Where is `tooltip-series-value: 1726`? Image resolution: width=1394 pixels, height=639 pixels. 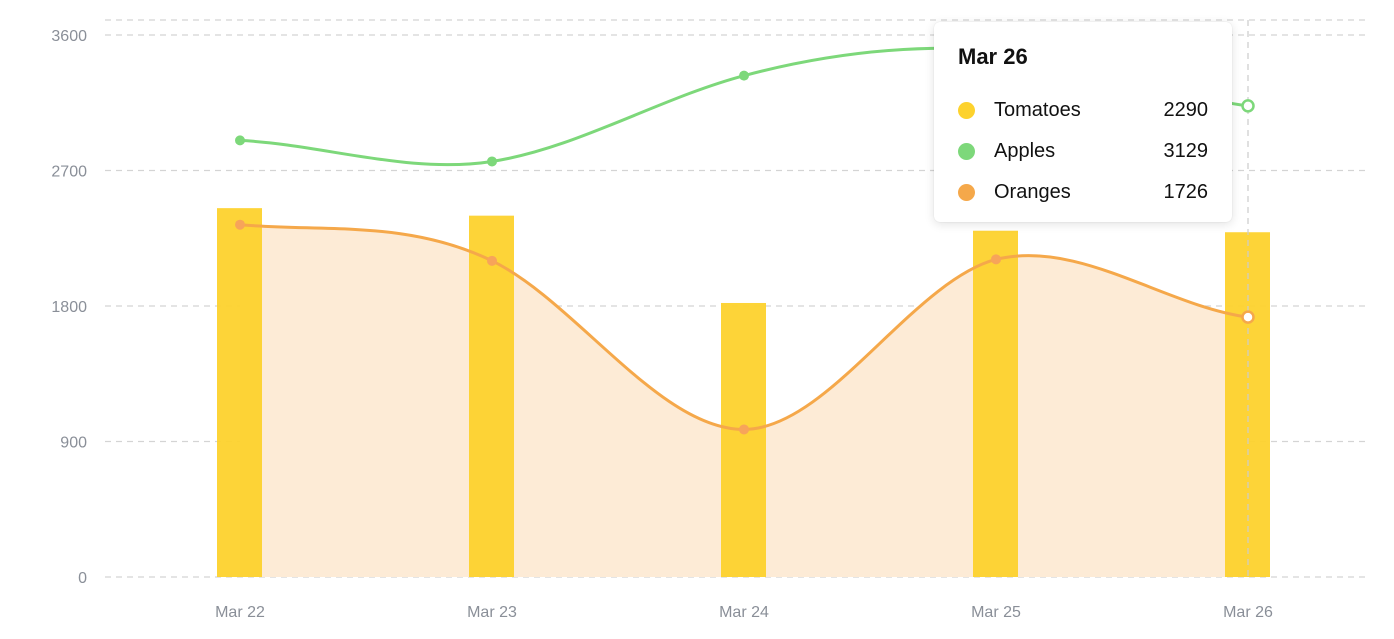
tooltip-series-value: 1726 is located at coordinates (1186, 192).